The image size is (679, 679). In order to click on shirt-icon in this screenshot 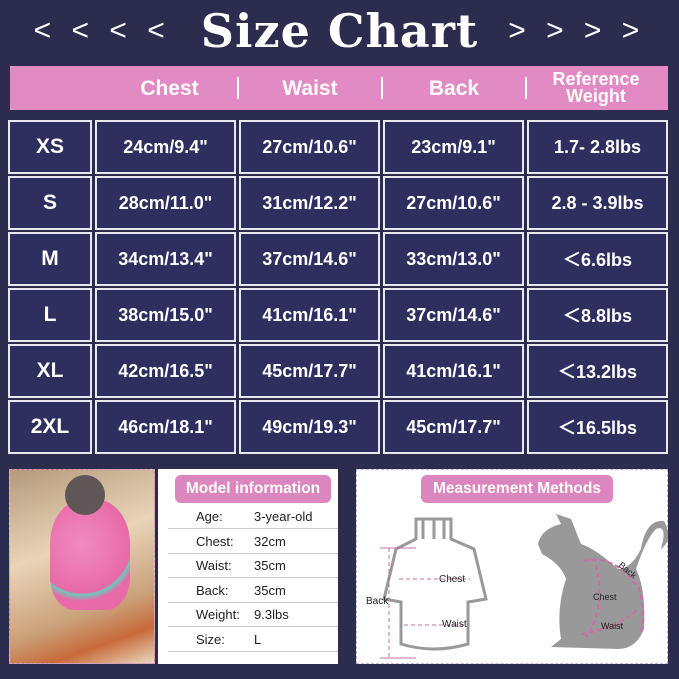, I will do `click(435, 584)`.